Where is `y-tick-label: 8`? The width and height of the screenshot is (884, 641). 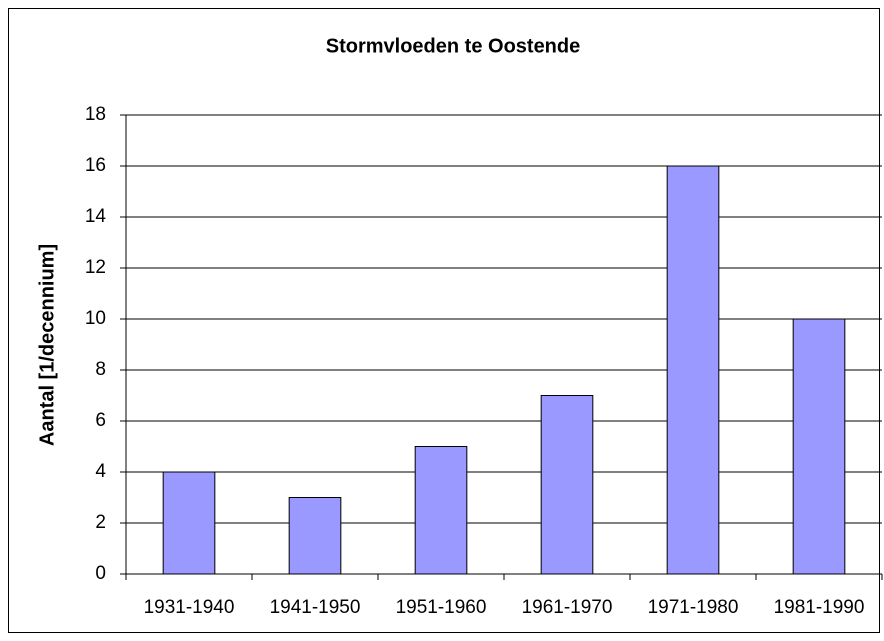 y-tick-label: 8 is located at coordinates (100, 369).